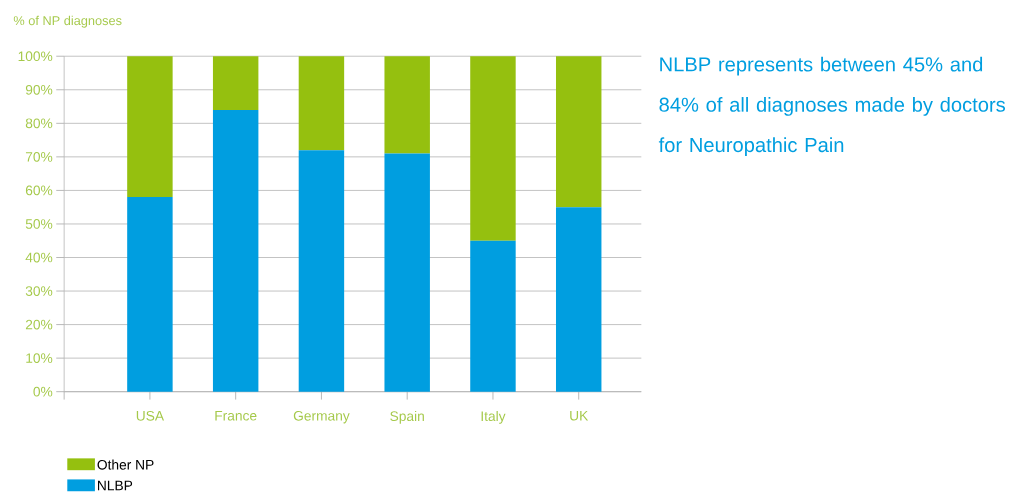 The width and height of the screenshot is (1022, 496). Describe the element at coordinates (39, 157) in the screenshot. I see `y-tick-label: 70%` at that location.